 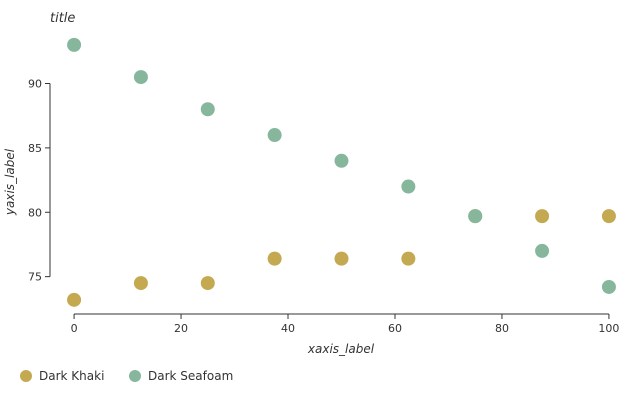 What do you see at coordinates (35, 277) in the screenshot?
I see `y-tick-label: 75` at bounding box center [35, 277].